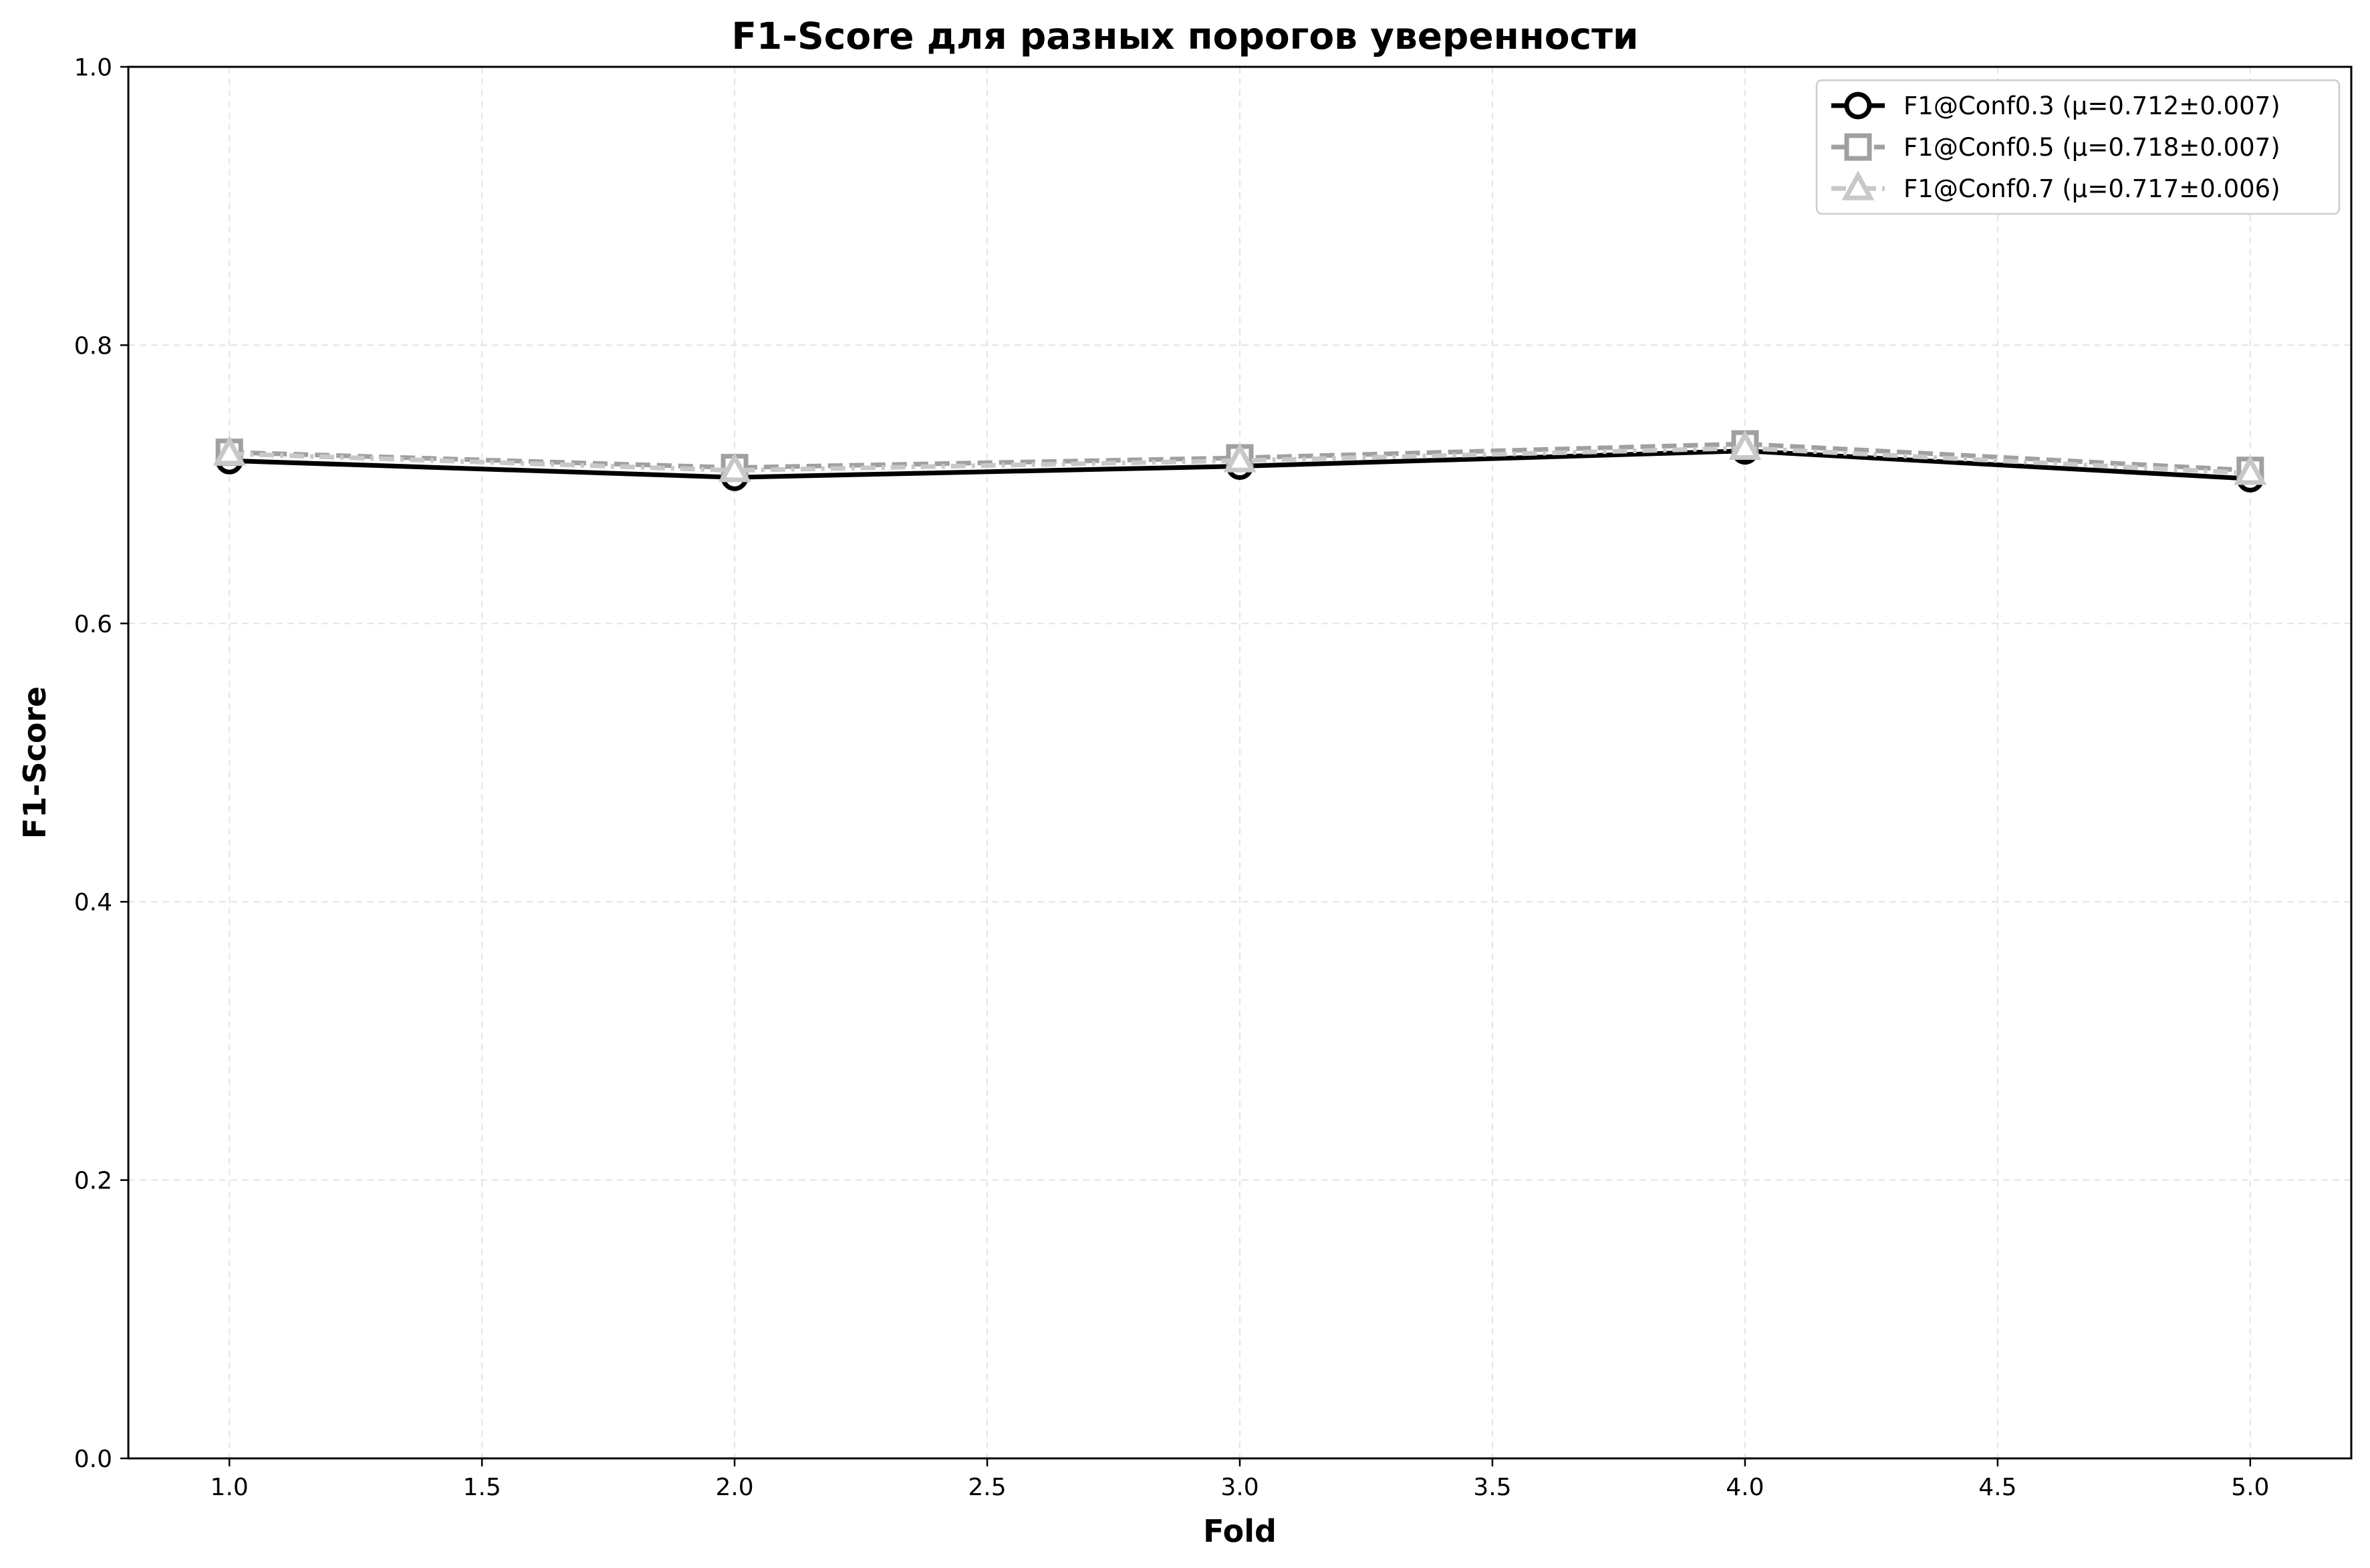 The image size is (2370, 1568). Describe the element at coordinates (987, 1487) in the screenshot. I see `x-tick-label: 2.5` at that location.